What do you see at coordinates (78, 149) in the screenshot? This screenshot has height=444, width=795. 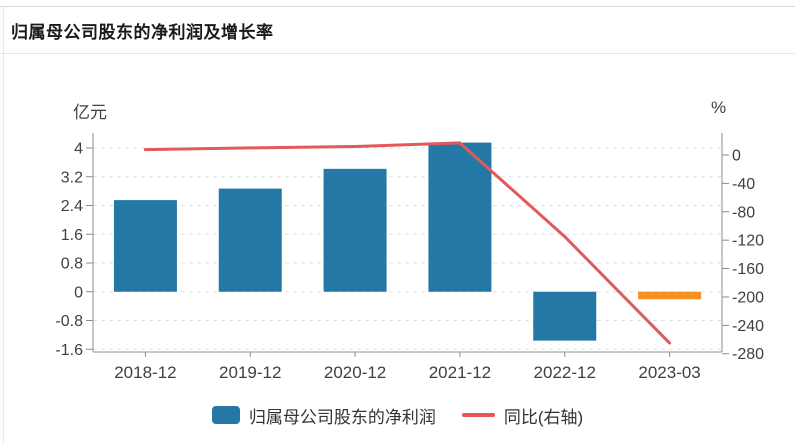 I see `left-axis-tick-label: 4` at bounding box center [78, 149].